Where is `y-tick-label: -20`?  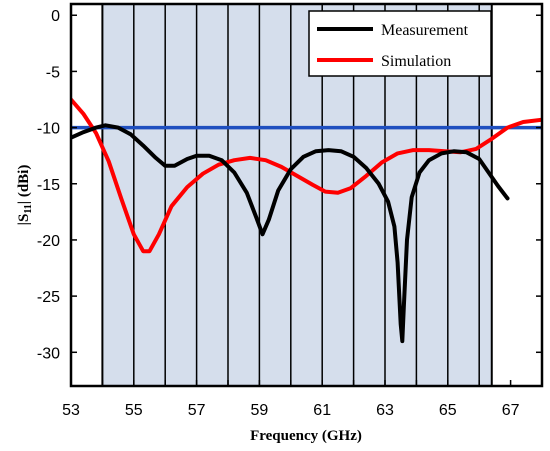 y-tick-label: -20 is located at coordinates (48, 241).